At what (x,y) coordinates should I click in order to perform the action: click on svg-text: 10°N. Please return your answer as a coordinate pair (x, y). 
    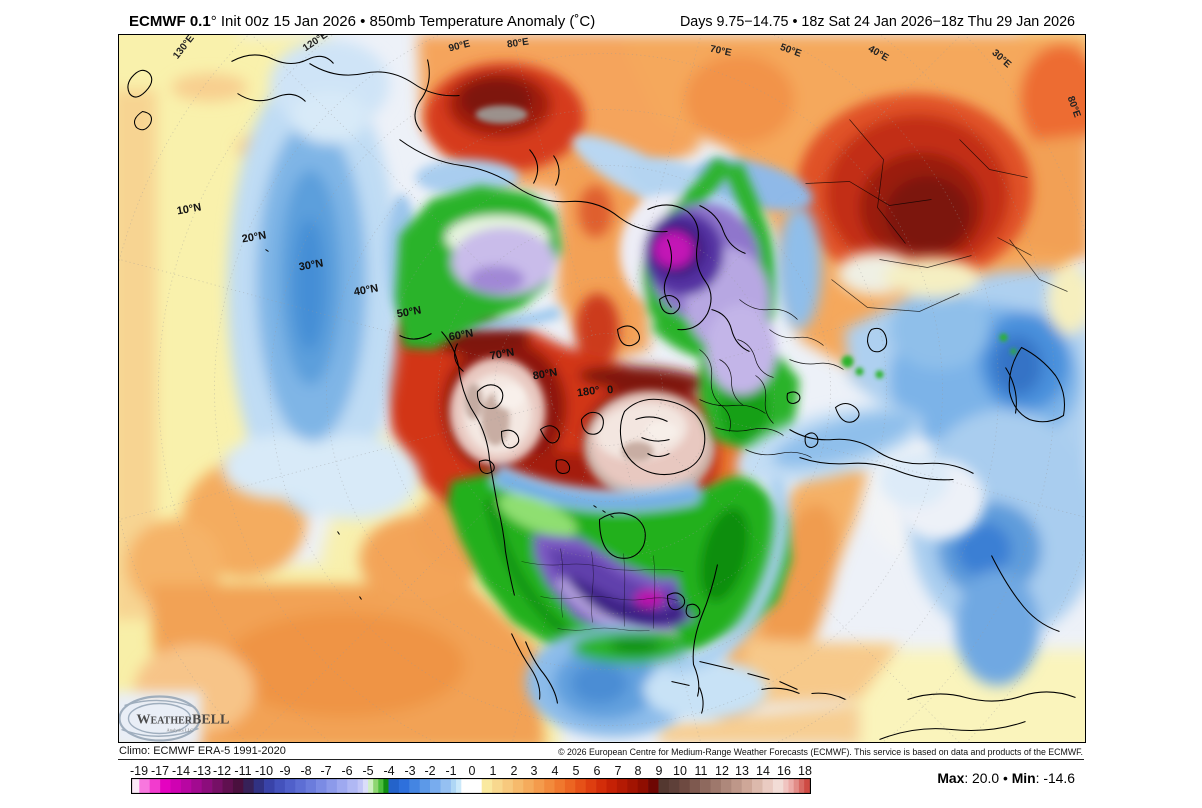
    Looking at the image, I should click on (189, 209).